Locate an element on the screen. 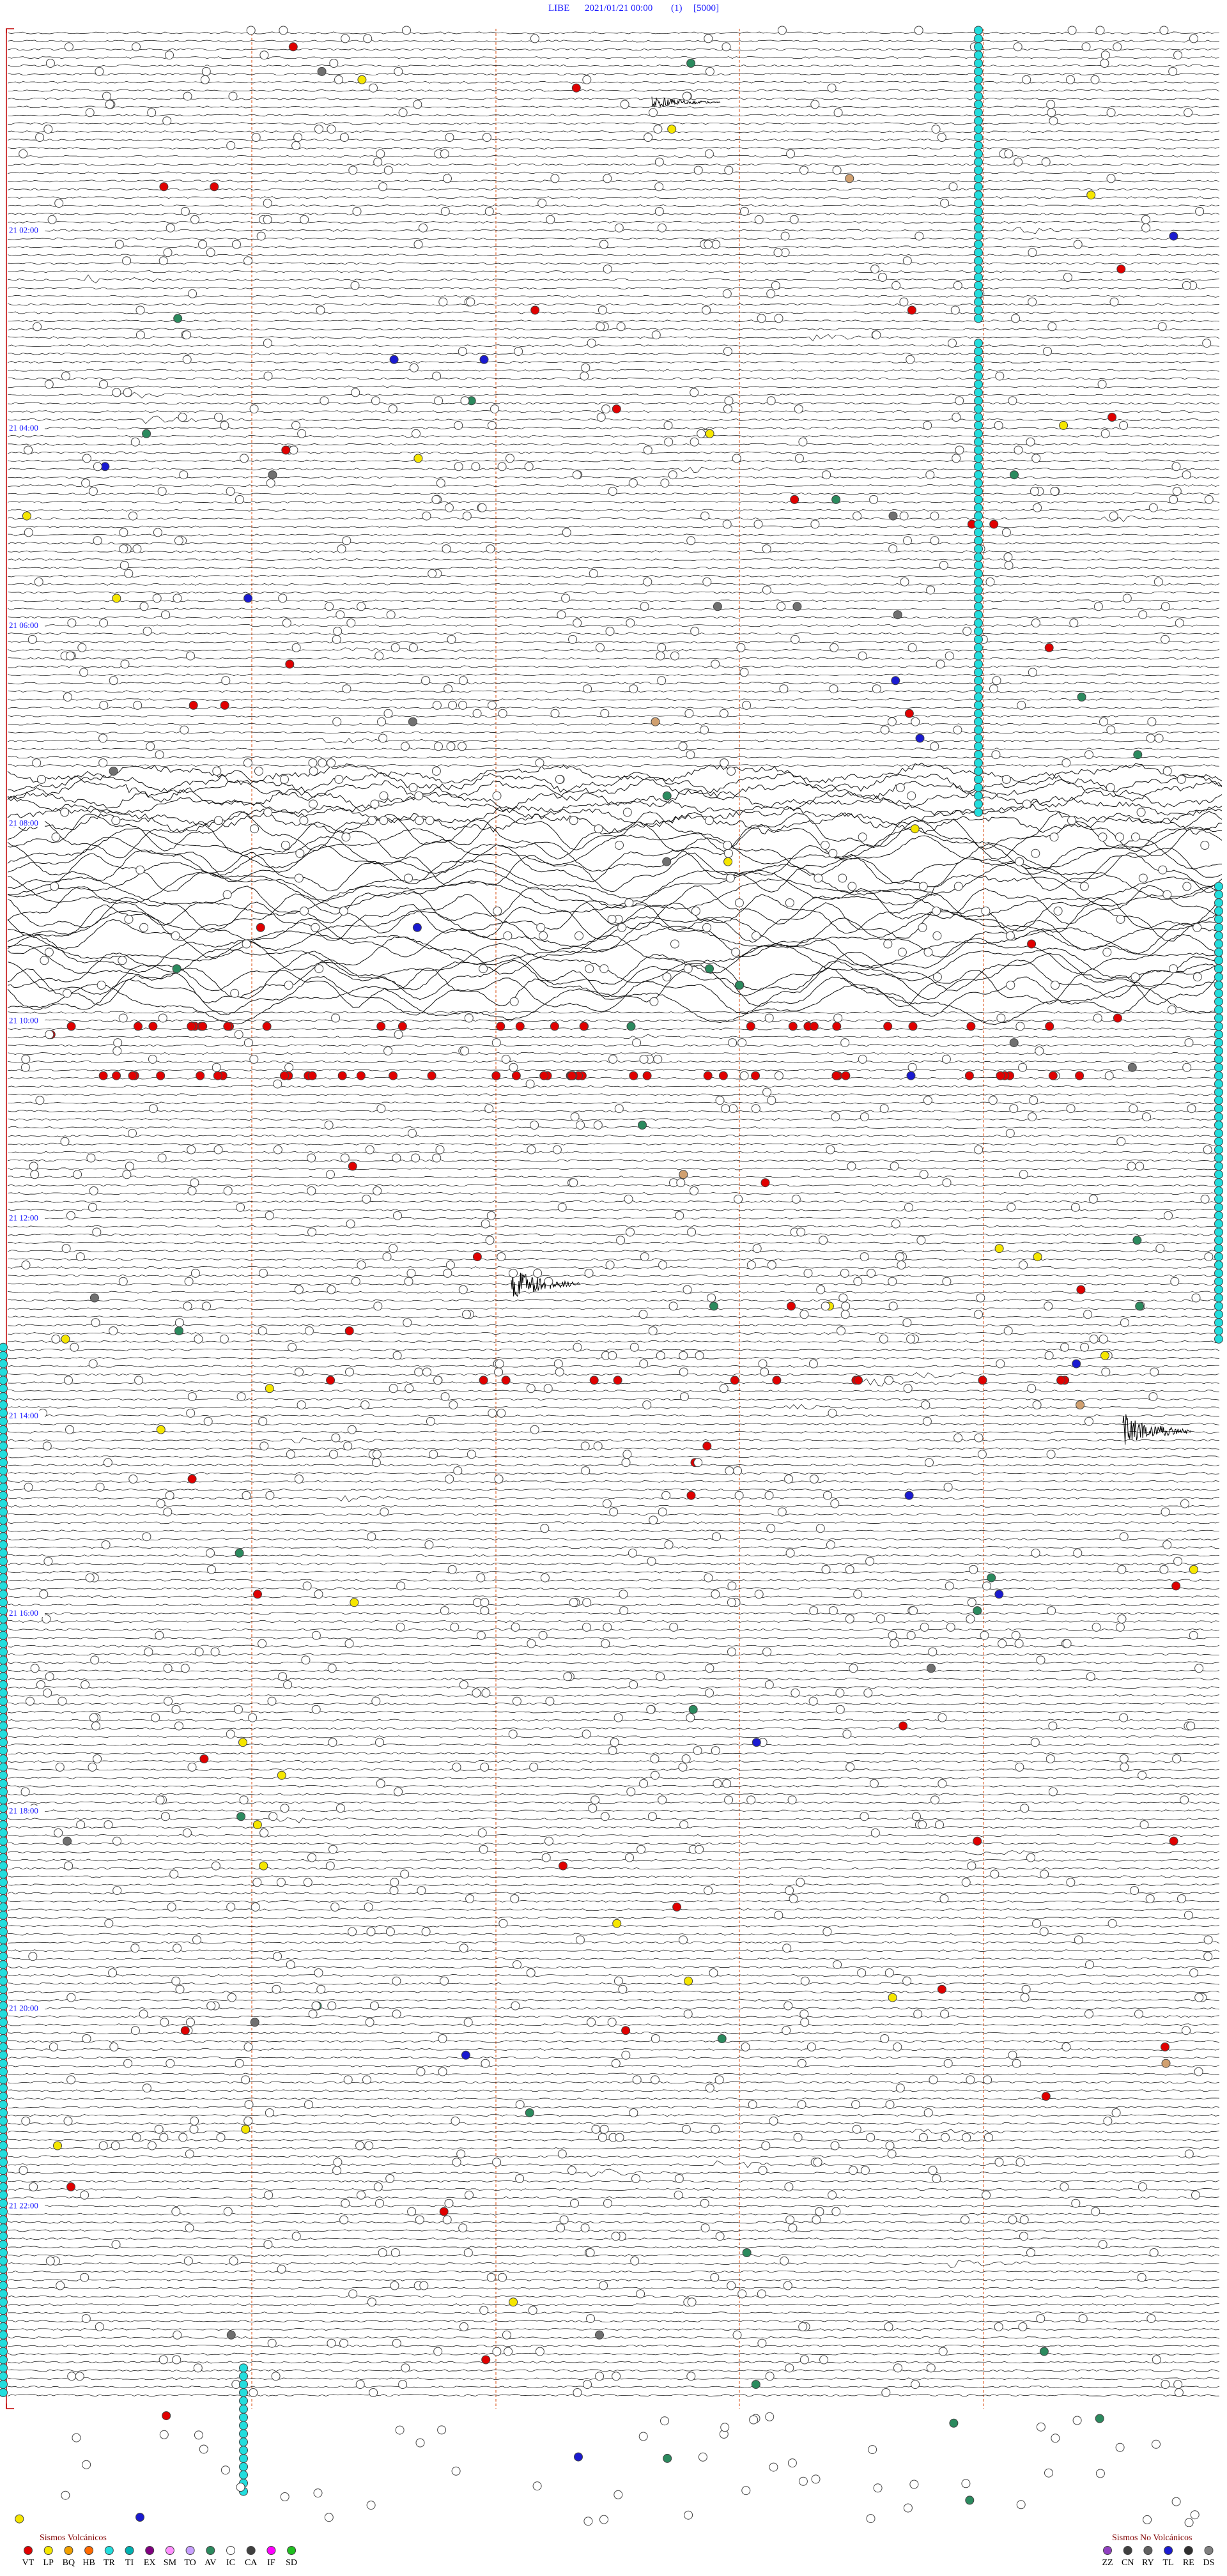 The width and height of the screenshot is (1227, 2576). legend-marker is located at coordinates (68, 2550).